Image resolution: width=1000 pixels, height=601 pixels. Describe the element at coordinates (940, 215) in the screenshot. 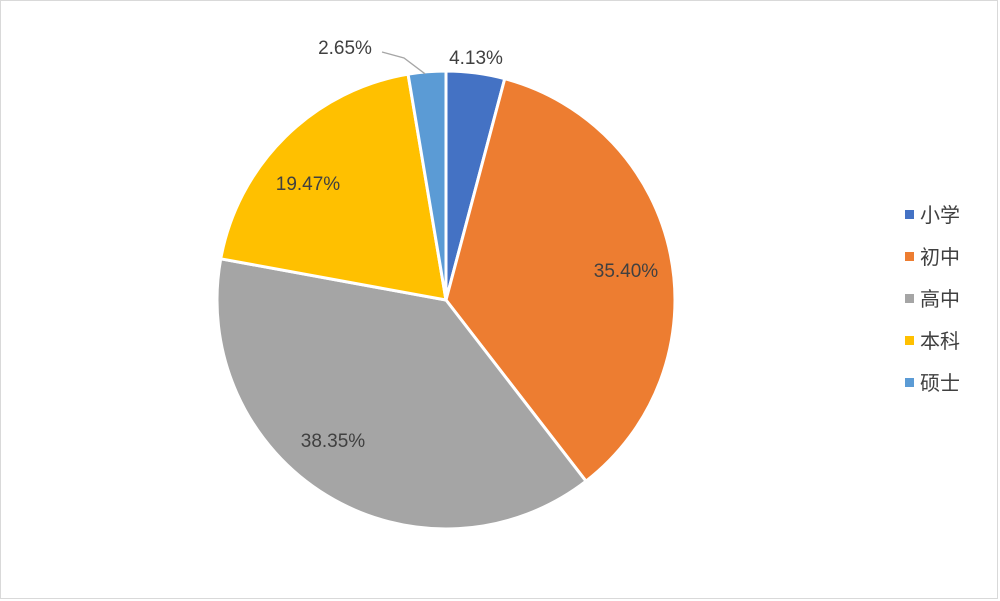

I see `legend-label-1: 小学` at that location.